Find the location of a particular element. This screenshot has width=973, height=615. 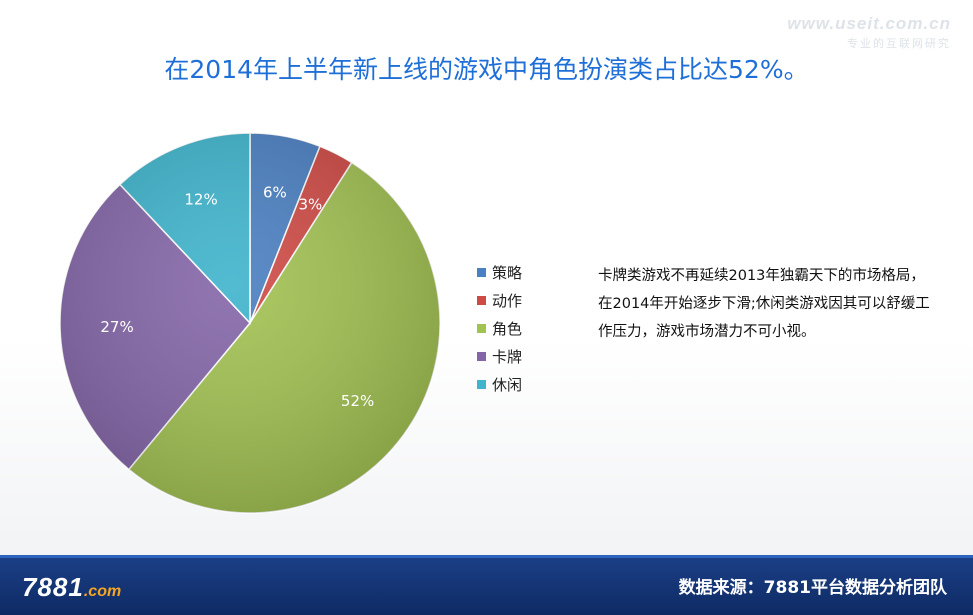

legend-label-2: 角色 is located at coordinates (507, 328).